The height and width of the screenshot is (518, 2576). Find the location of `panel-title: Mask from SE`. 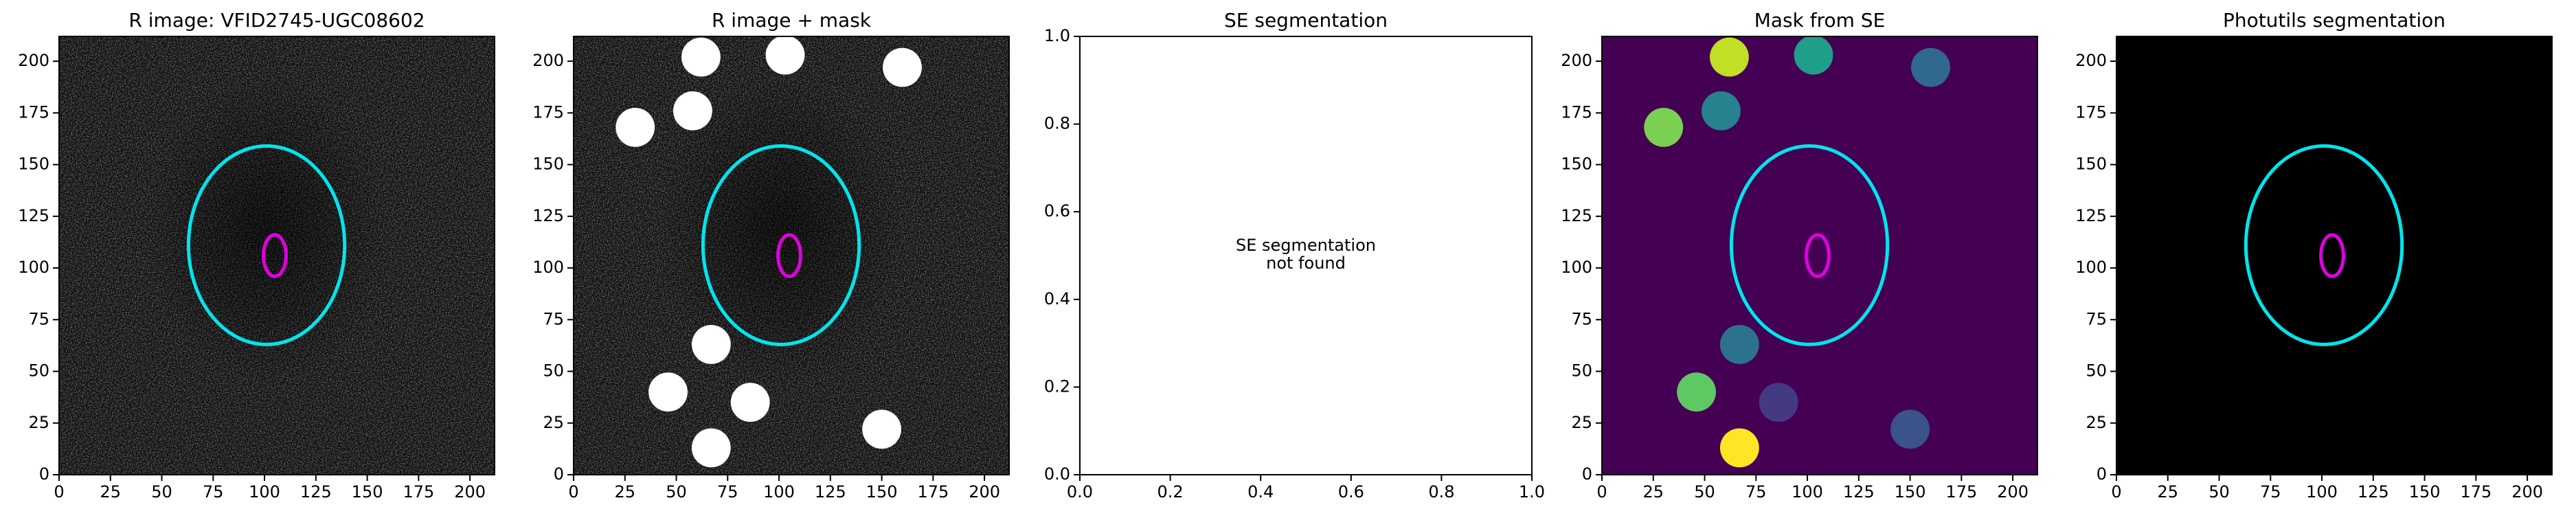

panel-title: Mask from SE is located at coordinates (1820, 20).